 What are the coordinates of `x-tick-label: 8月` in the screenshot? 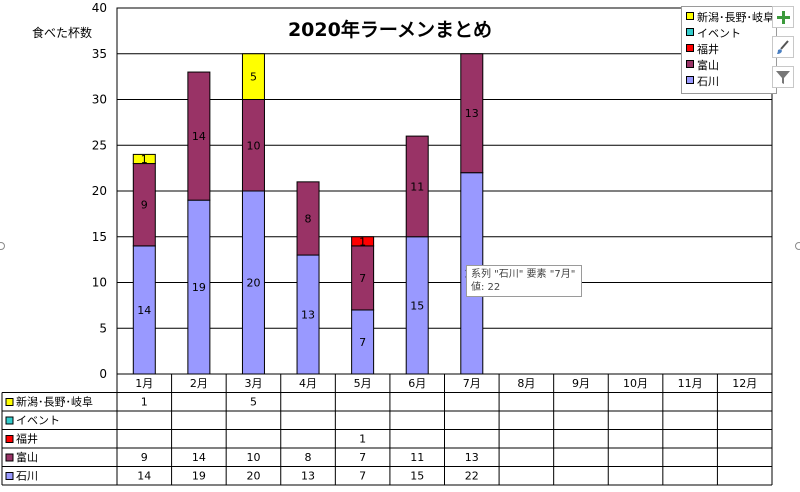 It's located at (526, 383).